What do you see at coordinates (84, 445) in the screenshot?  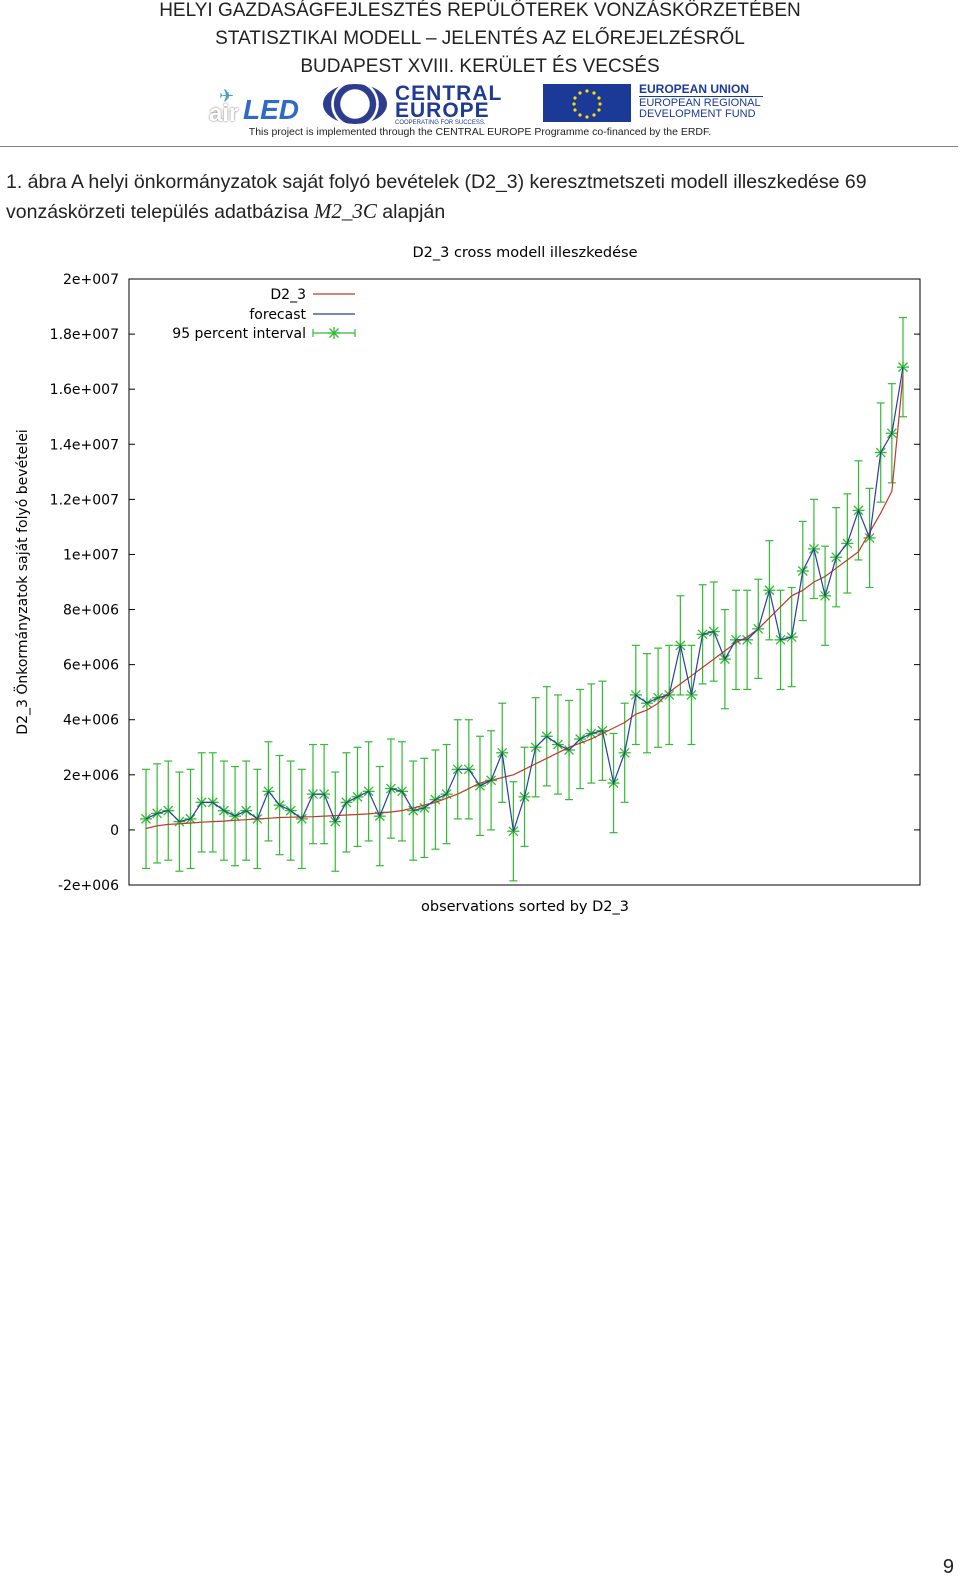 I see `y-tick-label: 1.4e+007` at bounding box center [84, 445].